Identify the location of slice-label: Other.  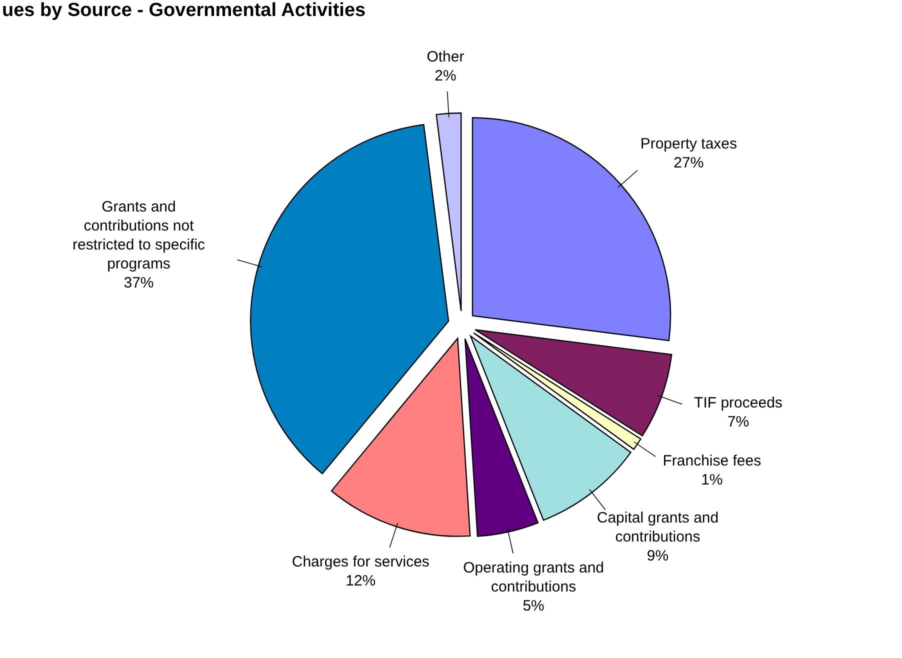
(445, 57).